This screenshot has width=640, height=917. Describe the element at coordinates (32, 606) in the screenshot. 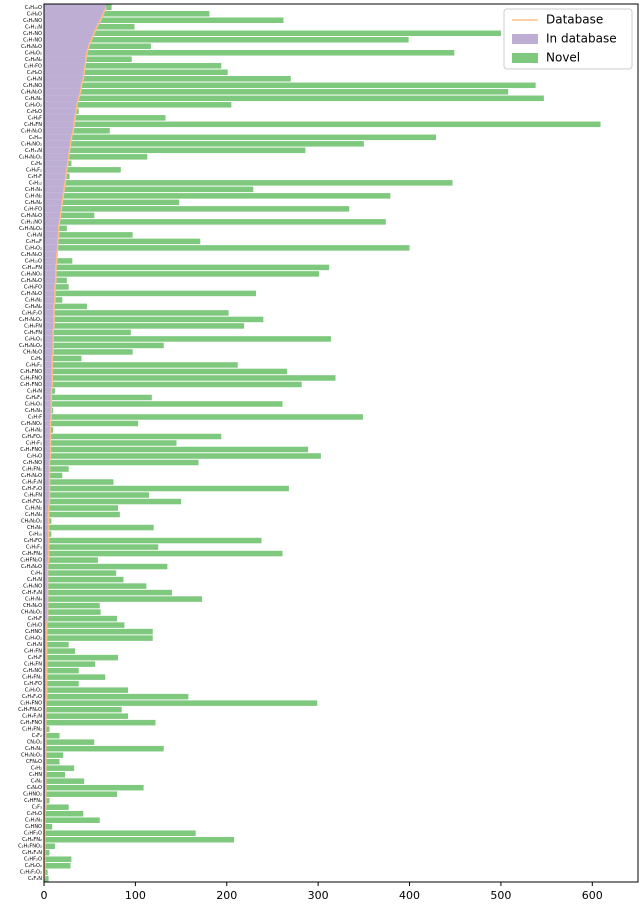

I see `y-tick-label: CH₆N₂O` at that location.